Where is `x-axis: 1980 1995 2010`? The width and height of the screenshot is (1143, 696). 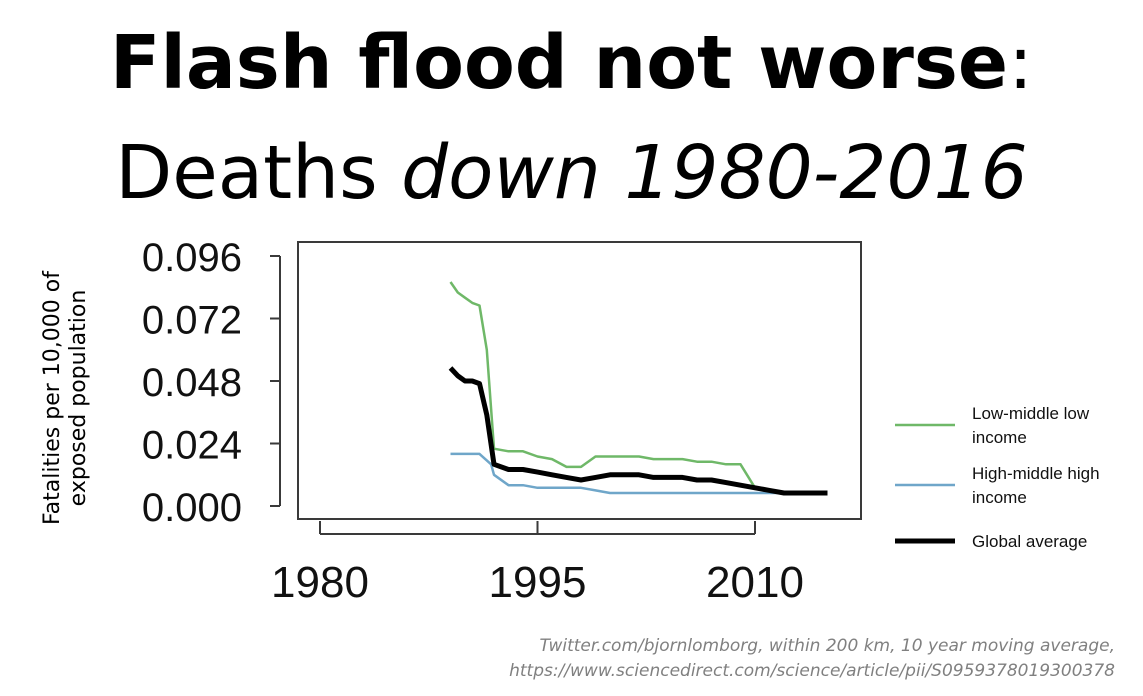 x-axis: 1980 1995 2010 is located at coordinates (537, 564).